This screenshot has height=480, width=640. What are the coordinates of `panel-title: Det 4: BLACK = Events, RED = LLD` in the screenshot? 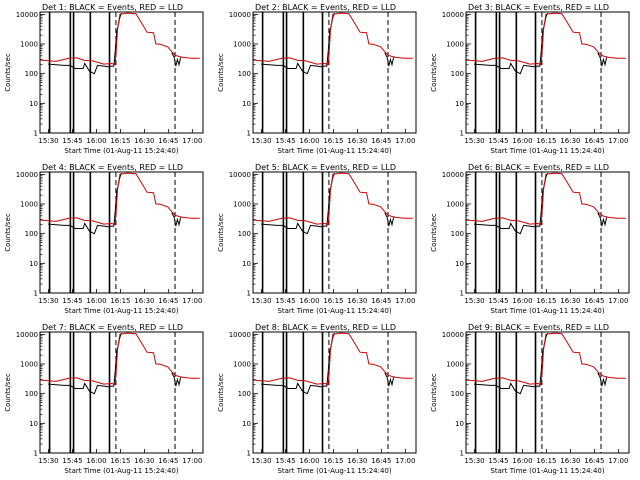 It's located at (112, 167).